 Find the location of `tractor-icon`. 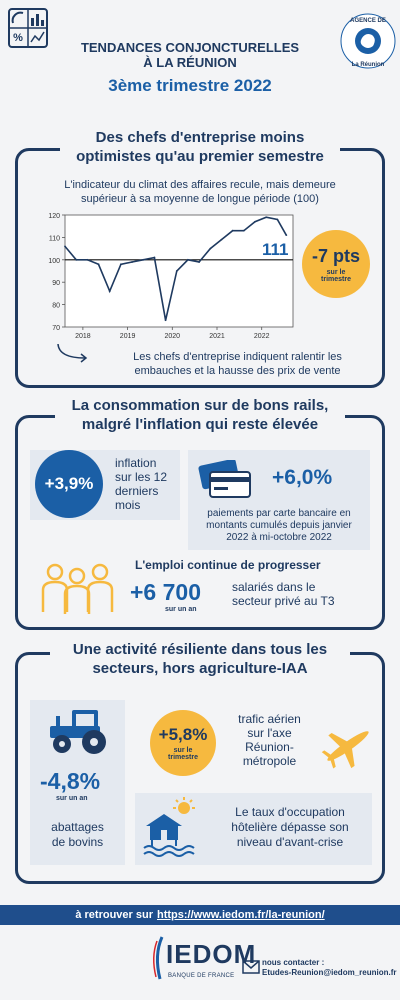

tractor-icon is located at coordinates (78, 732).